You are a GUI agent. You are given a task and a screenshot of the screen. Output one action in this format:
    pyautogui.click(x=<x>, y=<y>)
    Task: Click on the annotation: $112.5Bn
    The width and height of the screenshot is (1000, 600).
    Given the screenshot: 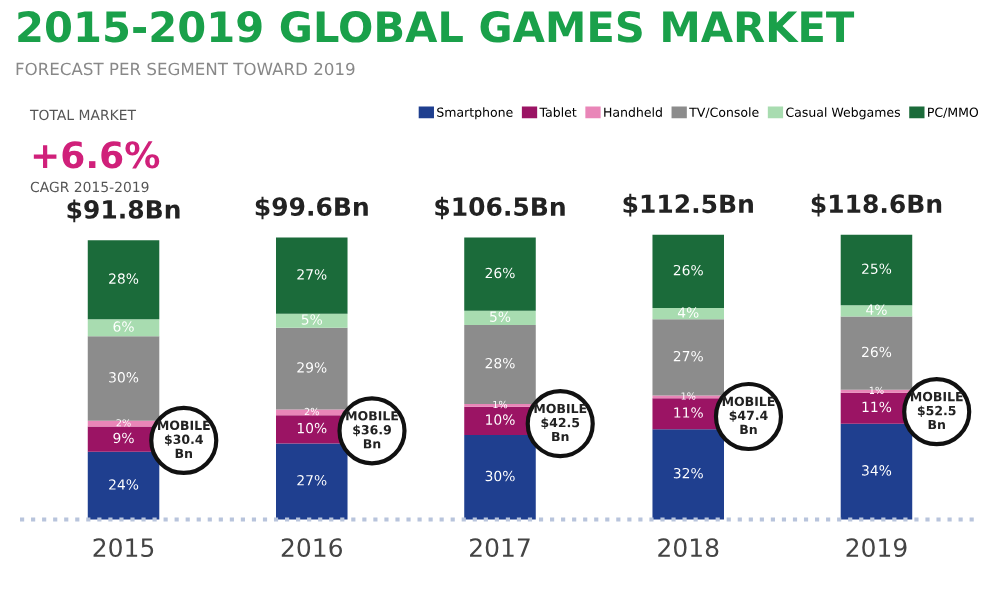 What is the action you would take?
    pyautogui.click(x=688, y=205)
    